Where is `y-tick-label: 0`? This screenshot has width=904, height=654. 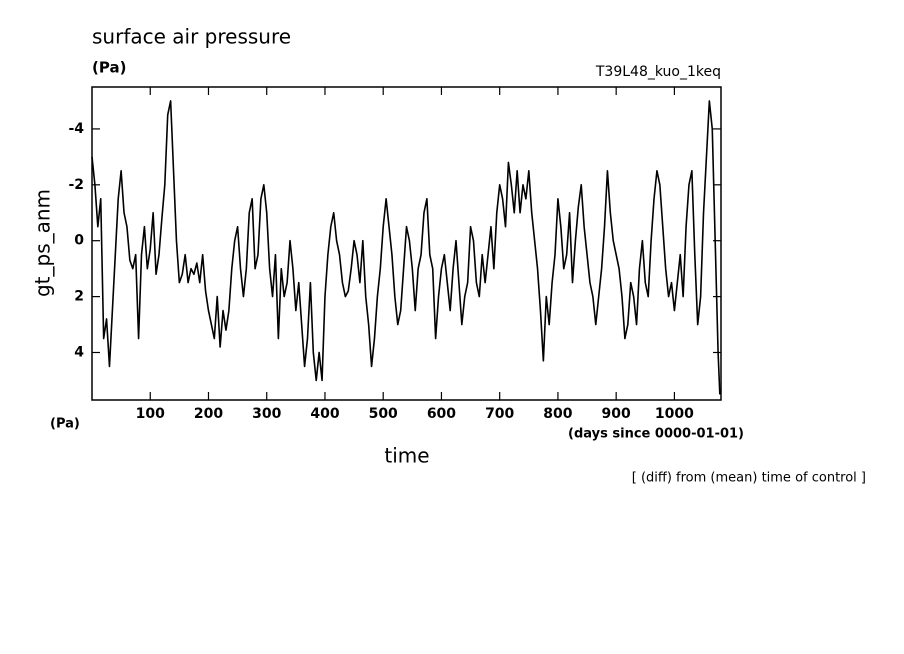 y-tick-label: 0 is located at coordinates (79, 241).